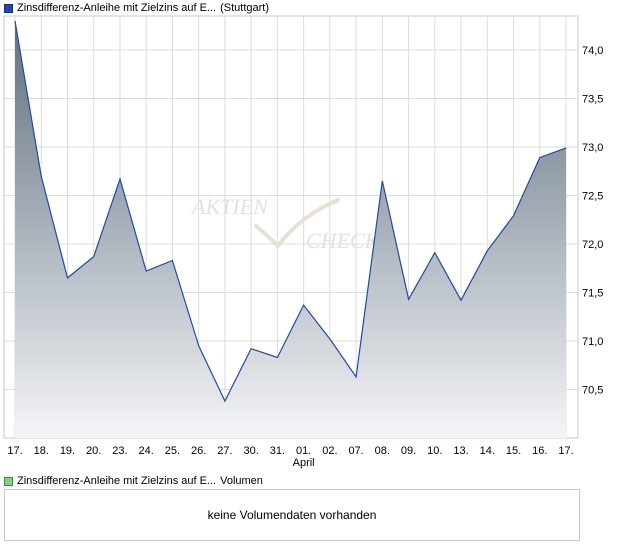 This screenshot has width=620, height=546. Describe the element at coordinates (172, 451) in the screenshot. I see `x-tick-label: 25.` at that location.